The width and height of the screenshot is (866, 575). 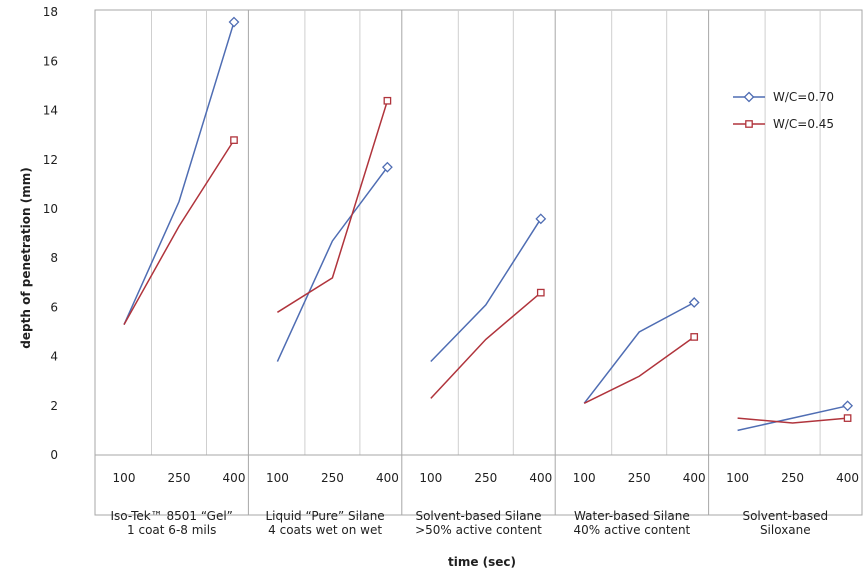 I want to click on group-label-line: Siloxane, so click(x=785, y=530).